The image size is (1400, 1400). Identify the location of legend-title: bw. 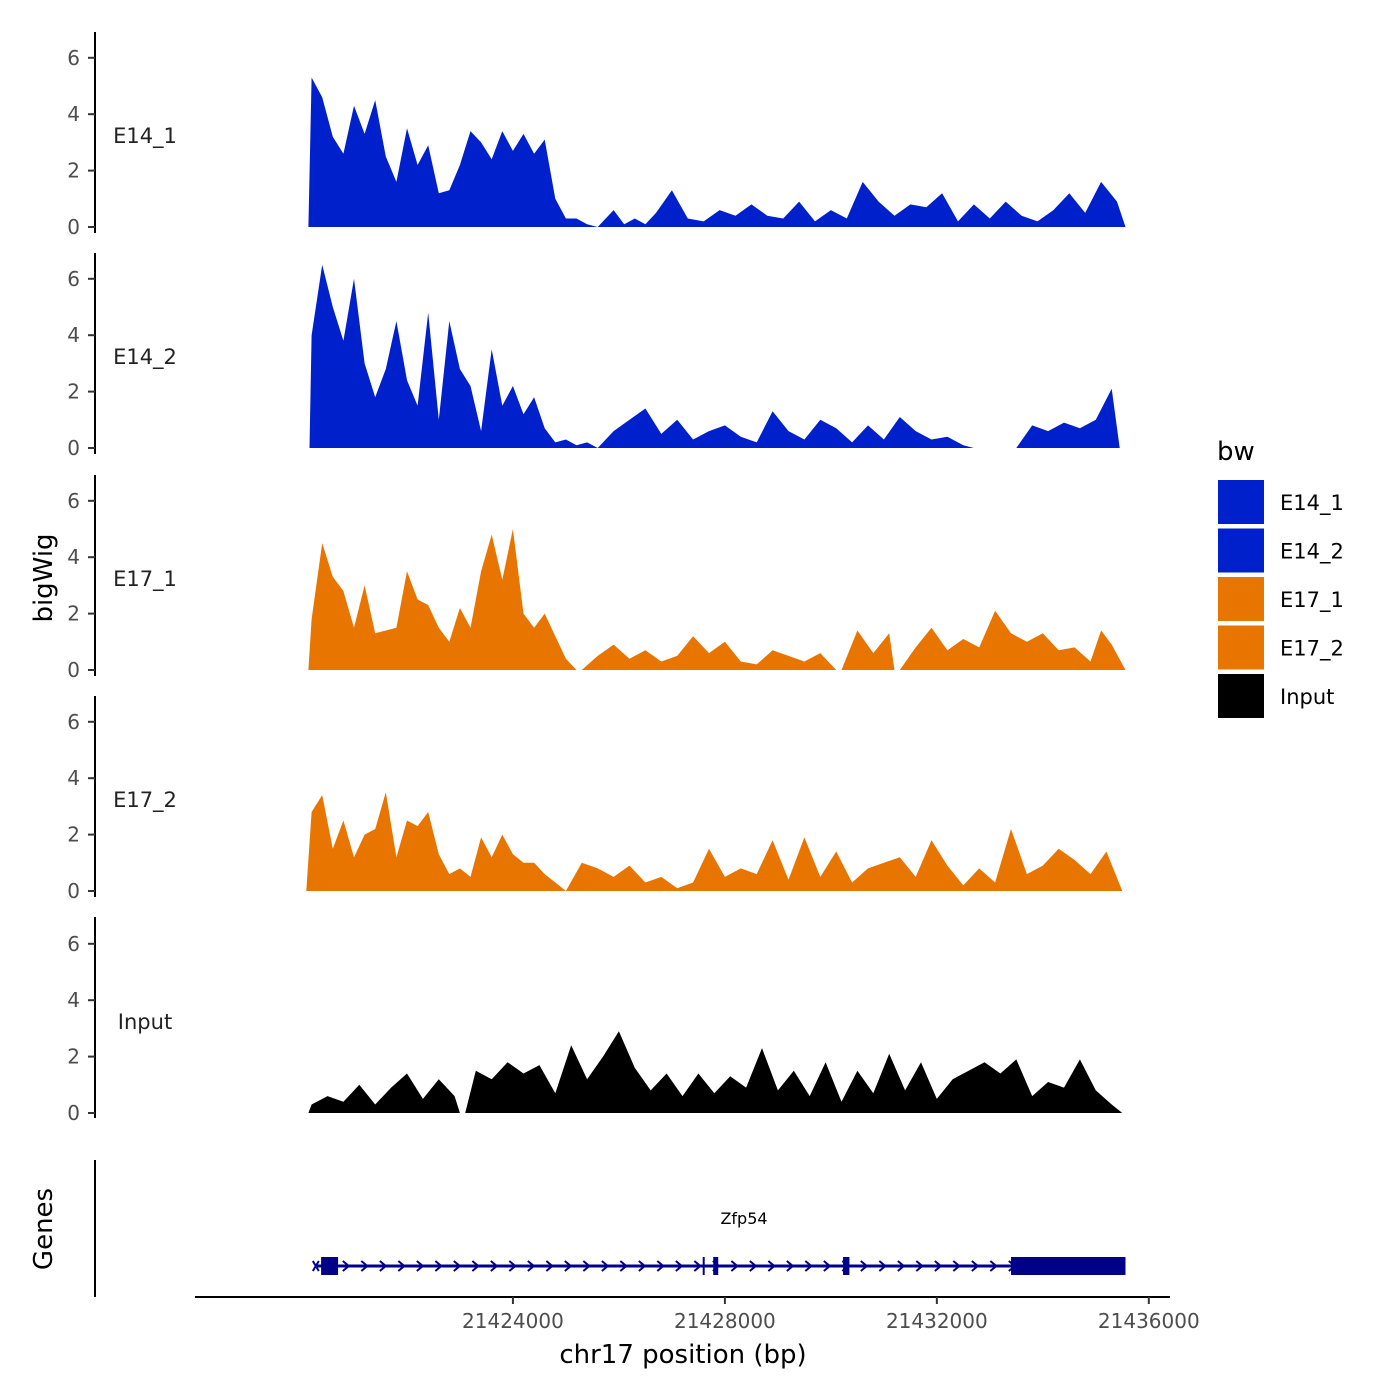
(1236, 452).